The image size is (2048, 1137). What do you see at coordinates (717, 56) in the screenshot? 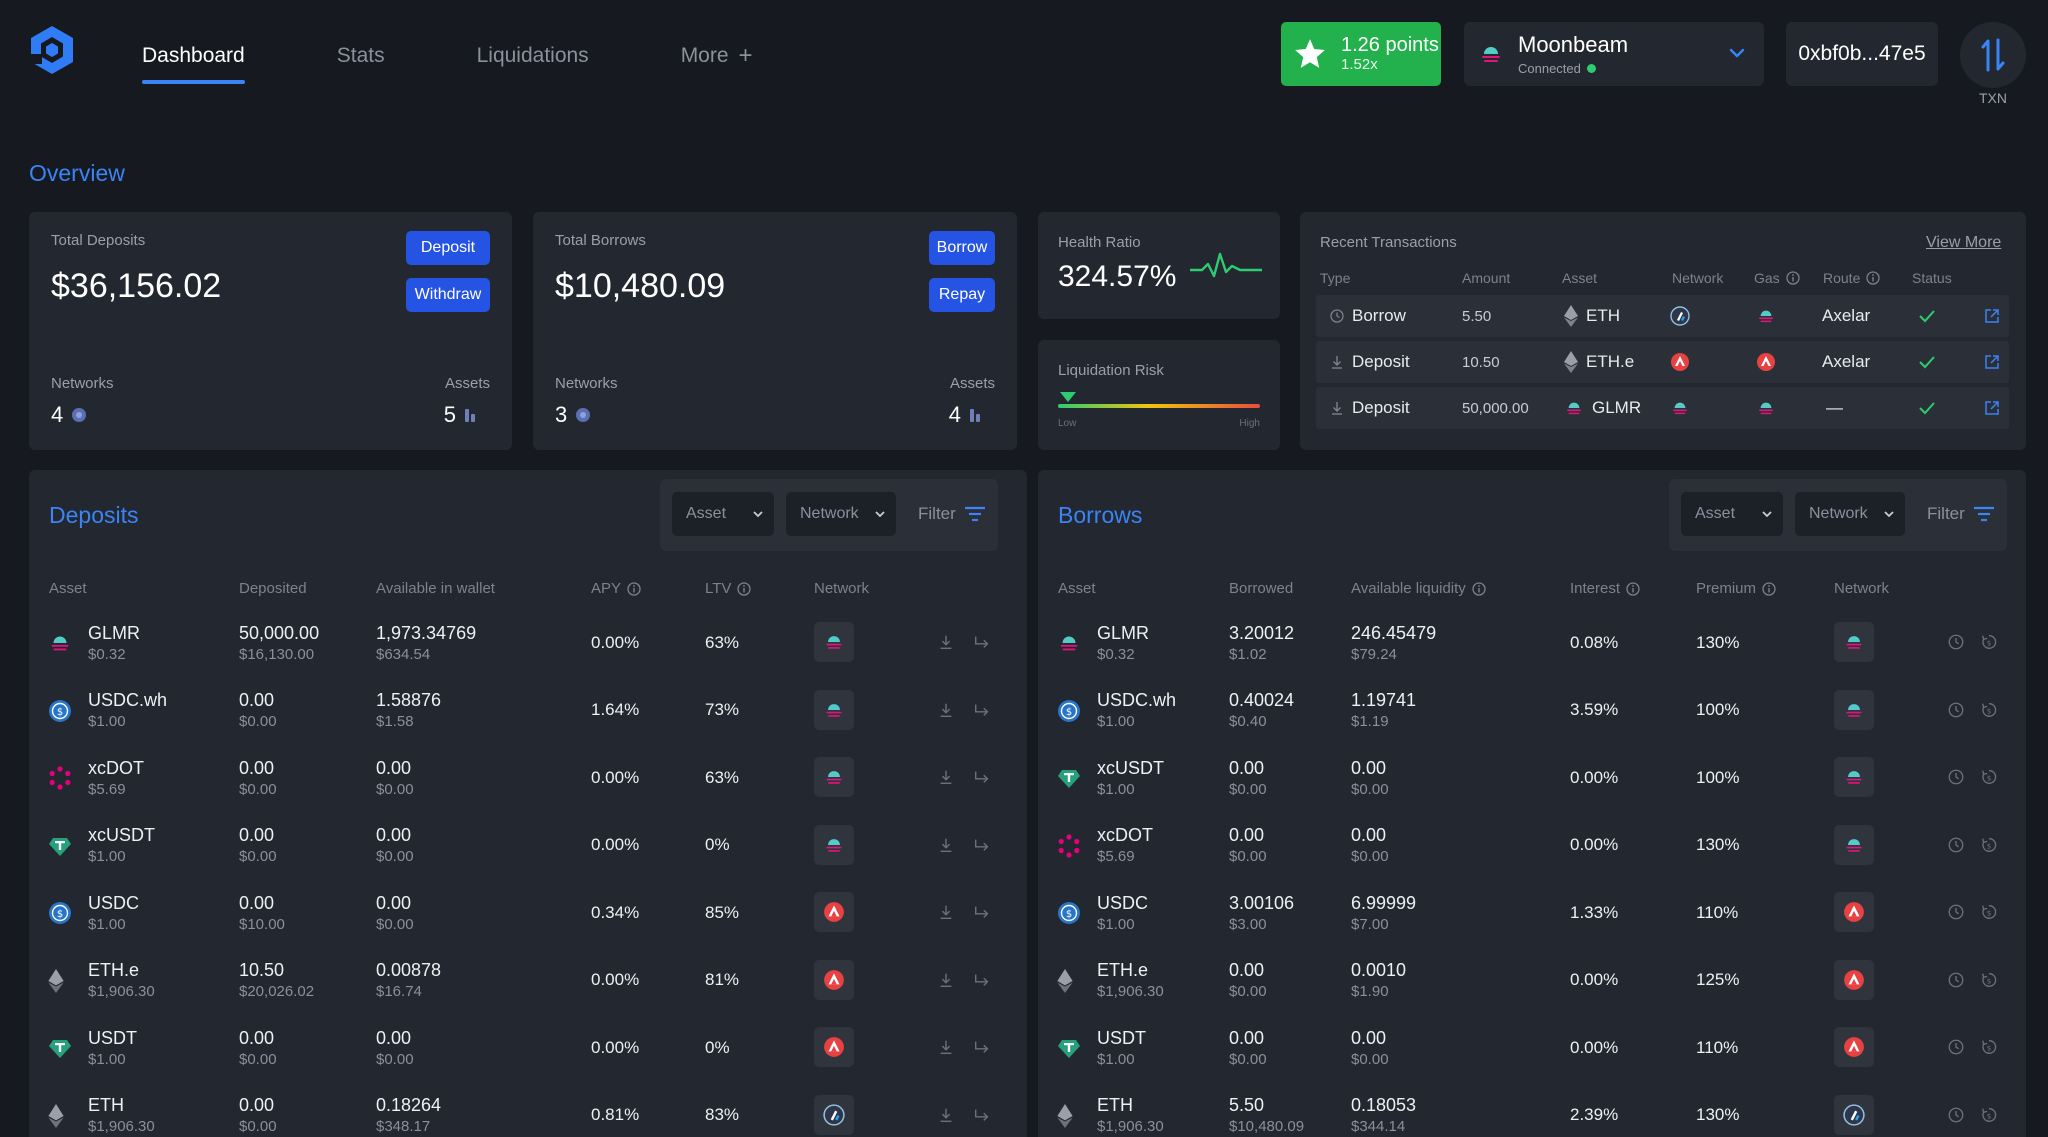
I see `nav-more: More +` at bounding box center [717, 56].